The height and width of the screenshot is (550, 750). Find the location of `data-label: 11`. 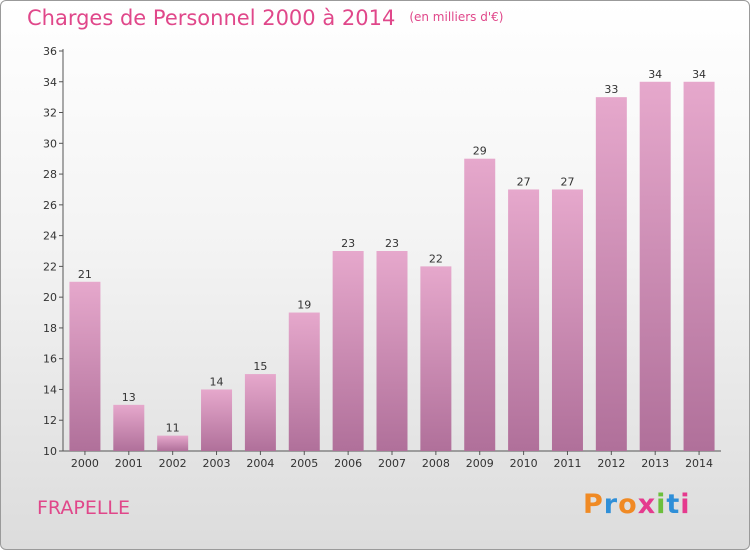

data-label: 11 is located at coordinates (173, 428).